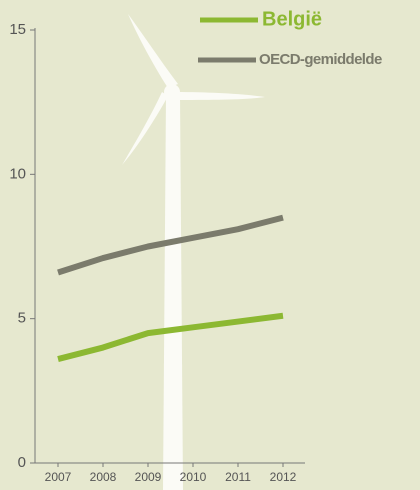 The width and height of the screenshot is (420, 490). I want to click on y-tick-label: 5, so click(22, 318).